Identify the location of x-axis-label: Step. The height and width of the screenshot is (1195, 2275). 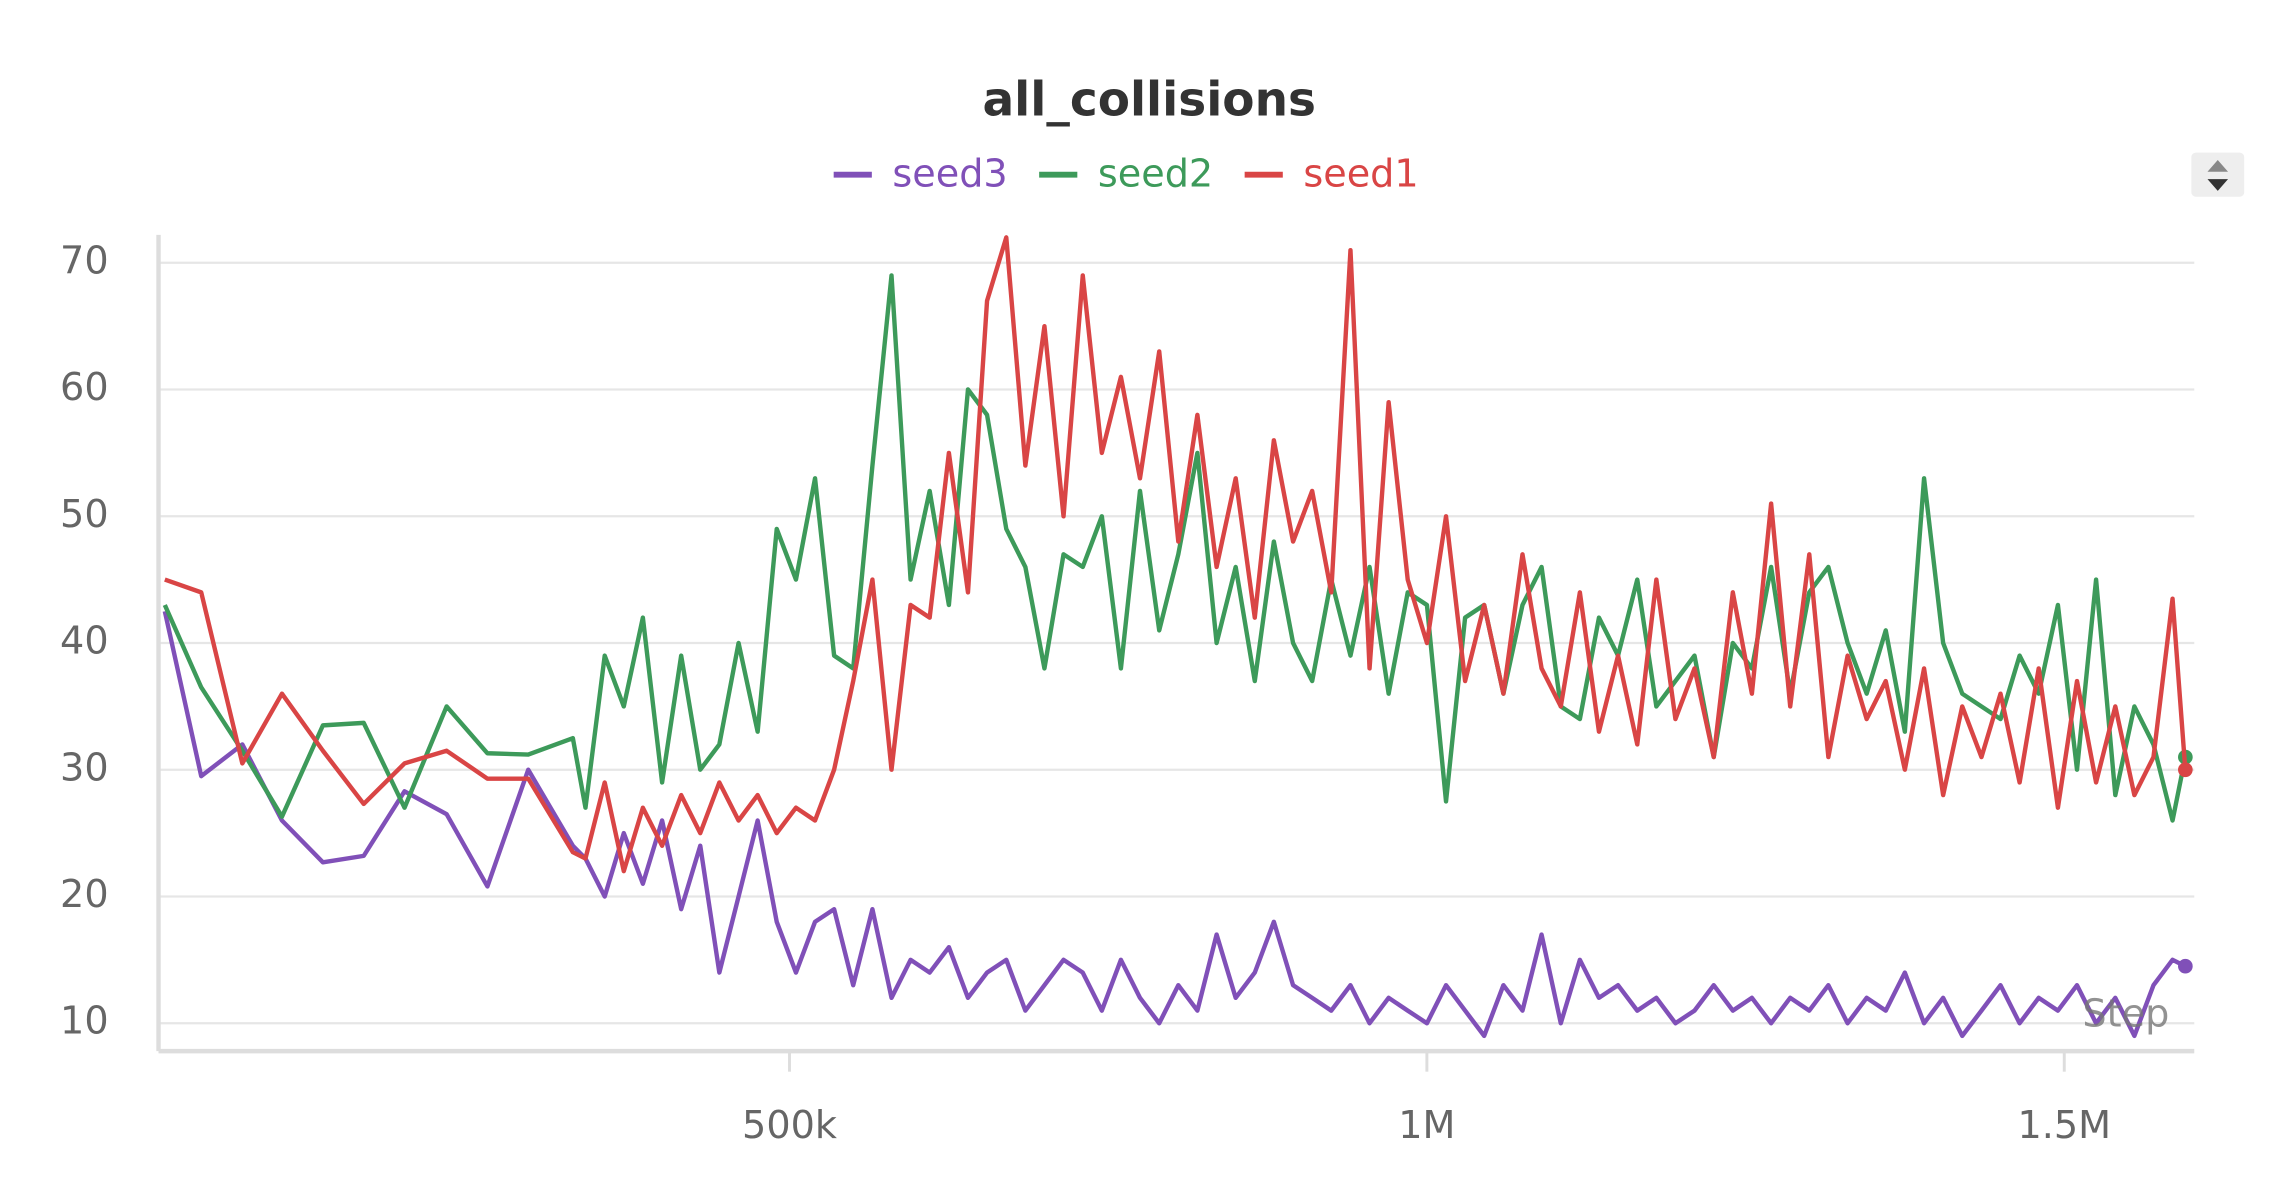
(2125, 1013).